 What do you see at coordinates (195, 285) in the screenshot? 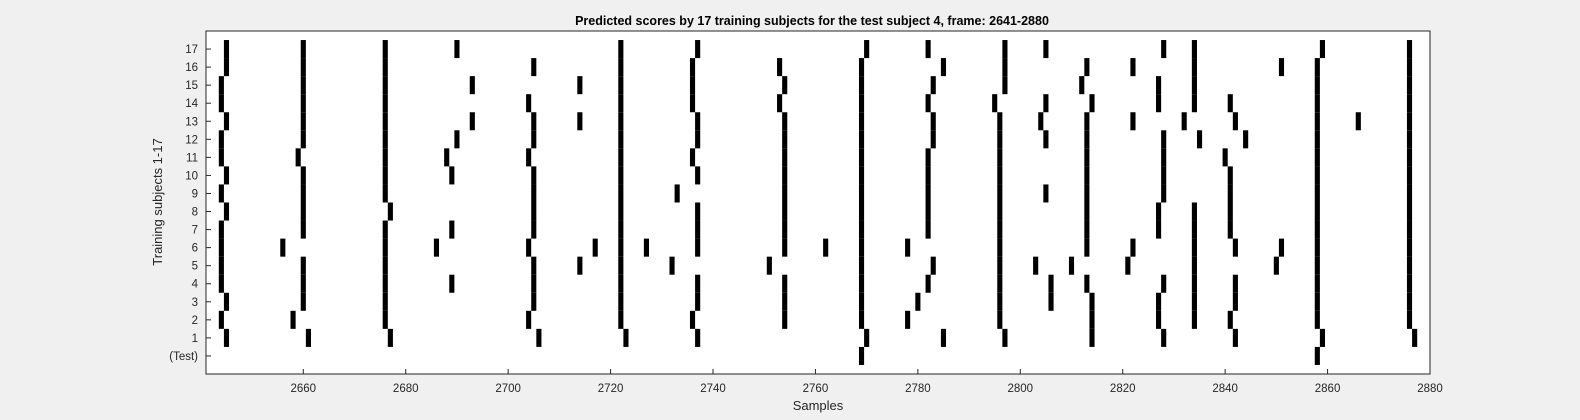
I see `y-tick-label: 4` at bounding box center [195, 285].